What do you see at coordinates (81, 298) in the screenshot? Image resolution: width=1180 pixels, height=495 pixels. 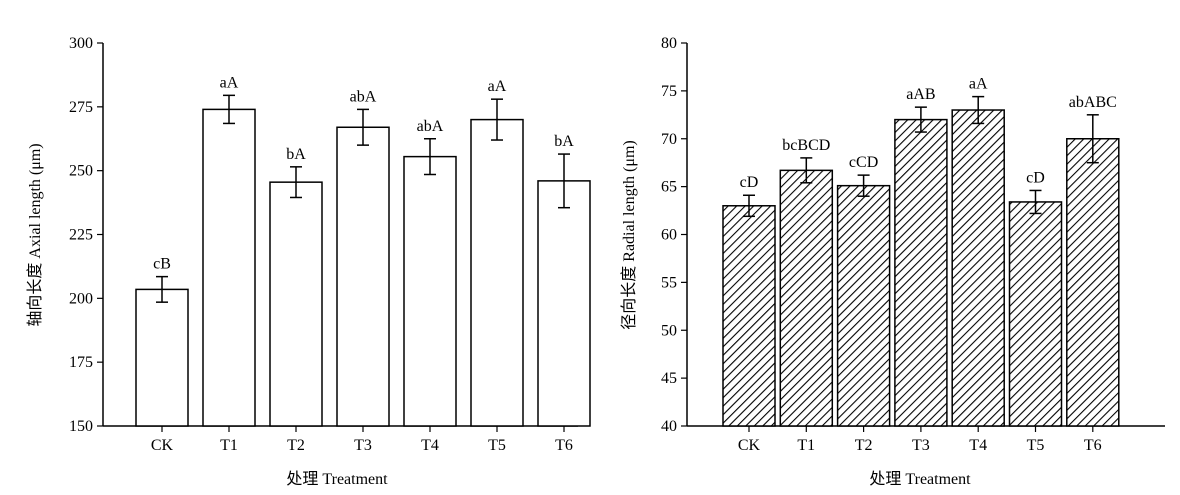 I see `y-tick-label: 200` at bounding box center [81, 298].